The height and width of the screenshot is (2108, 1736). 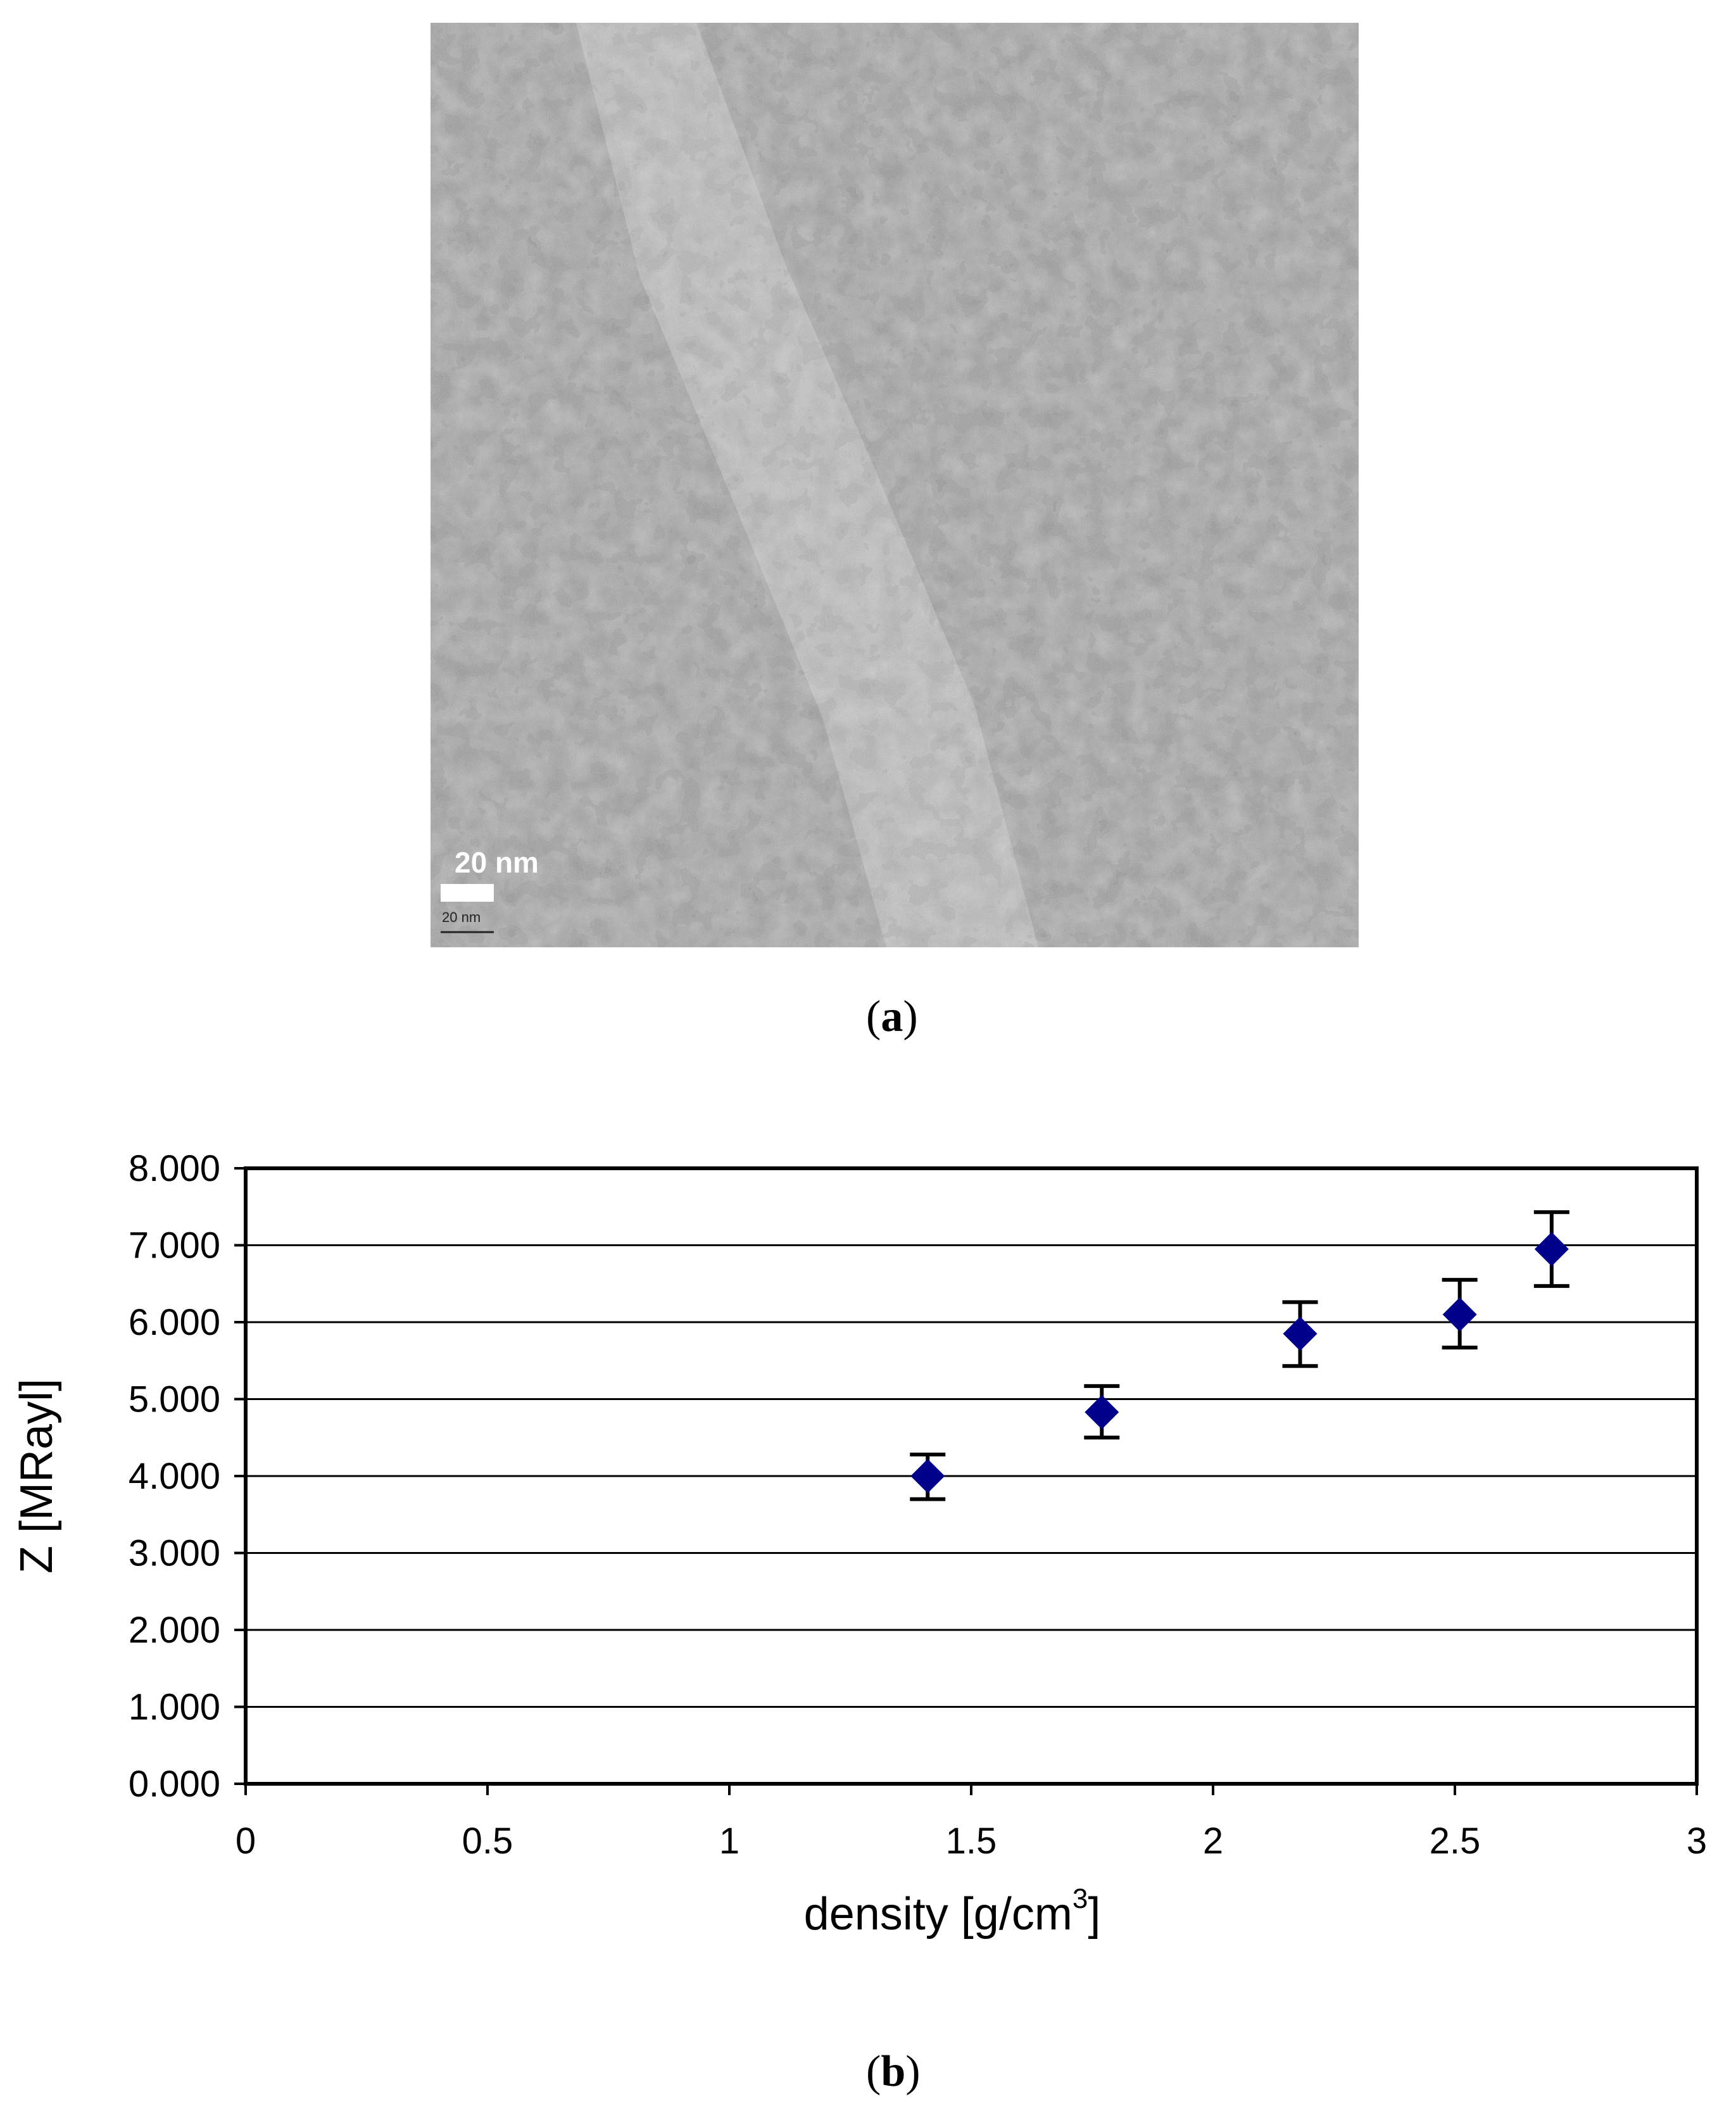 What do you see at coordinates (174, 1168) in the screenshot?
I see `y-tick-label: 8.000` at bounding box center [174, 1168].